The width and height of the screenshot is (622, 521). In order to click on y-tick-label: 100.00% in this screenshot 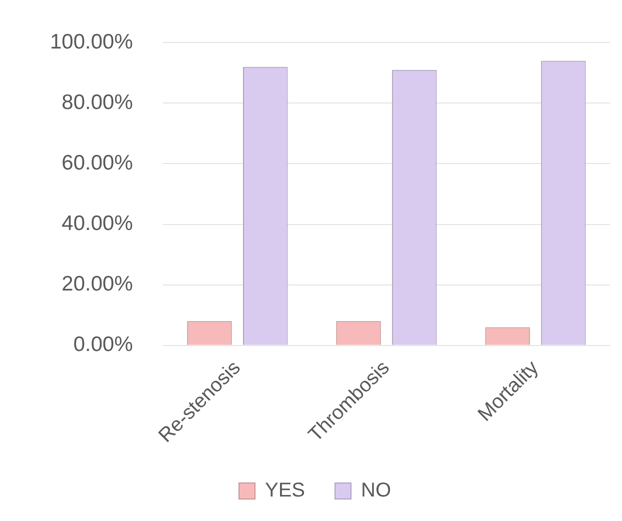, I will do `click(91, 42)`.